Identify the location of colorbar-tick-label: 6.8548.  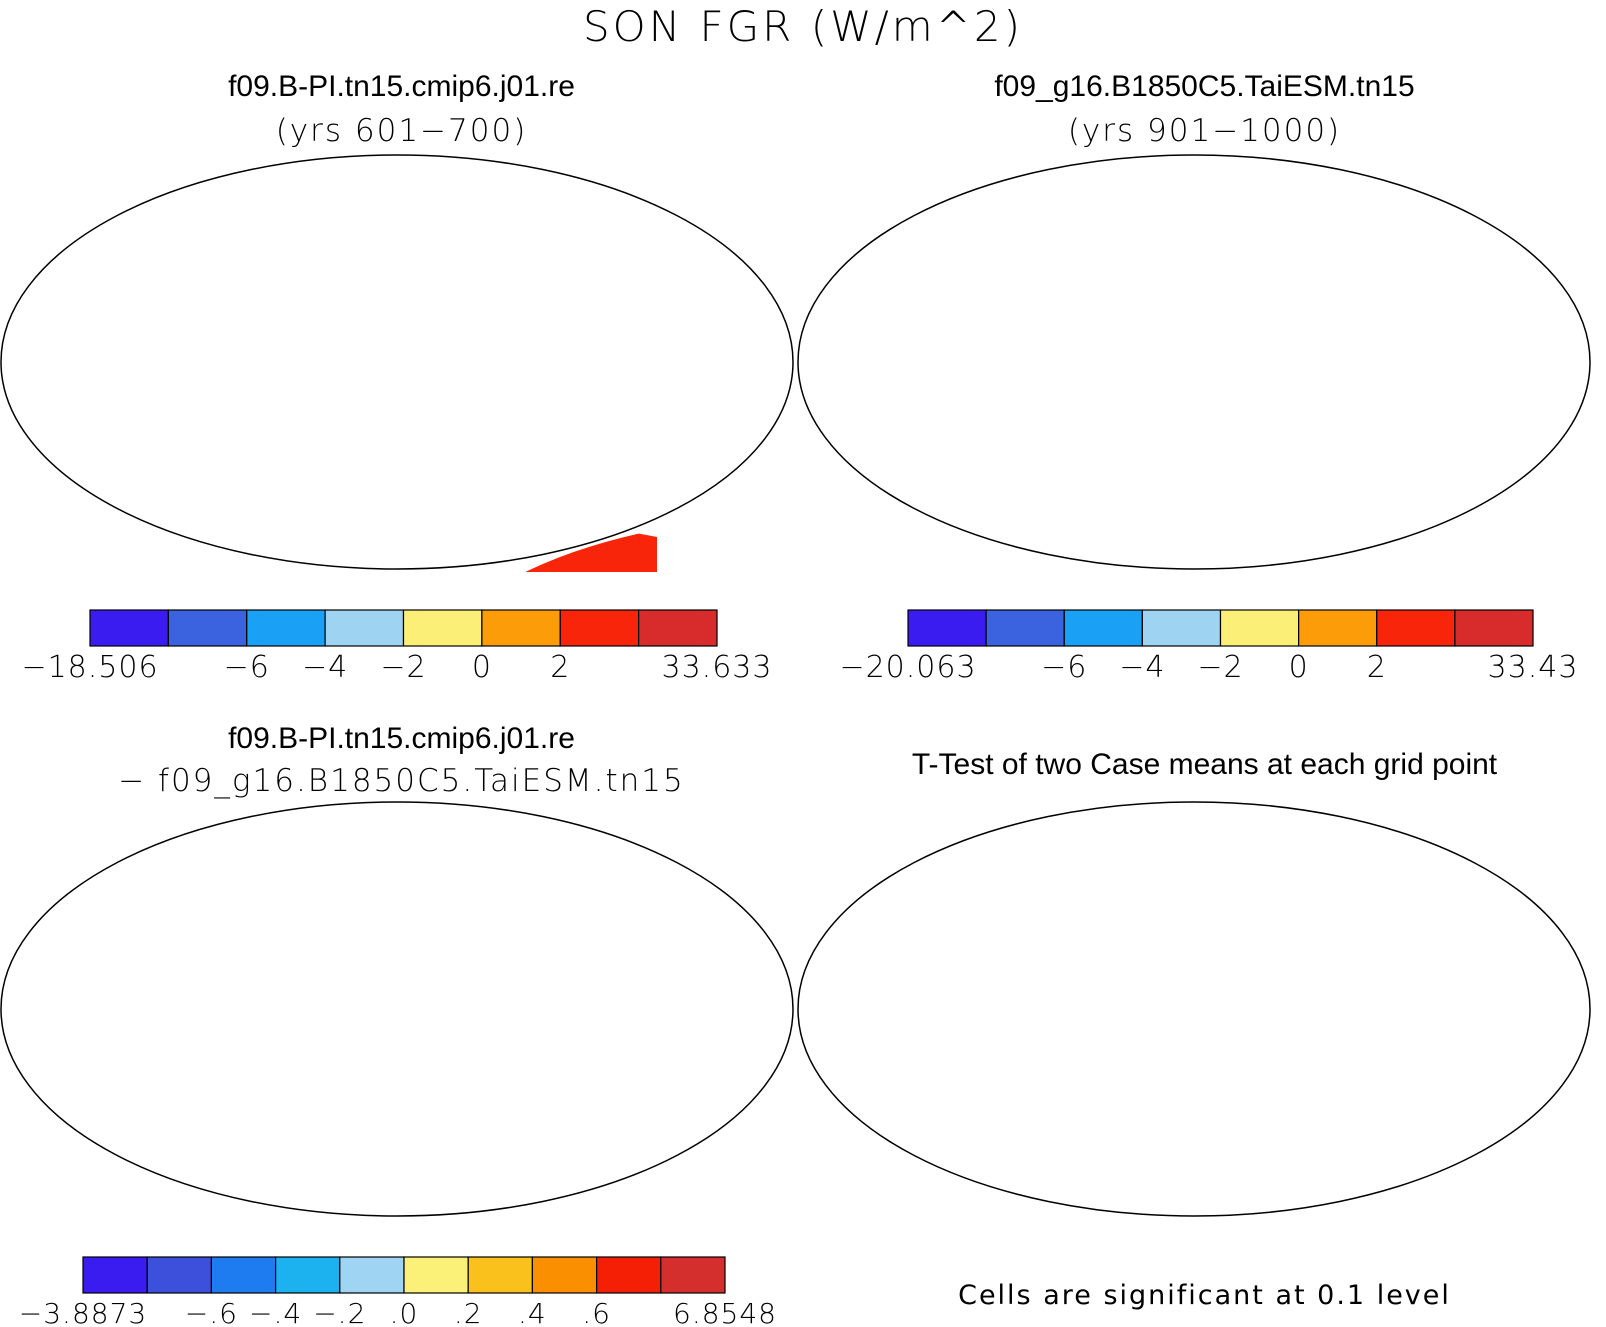
(725, 1312).